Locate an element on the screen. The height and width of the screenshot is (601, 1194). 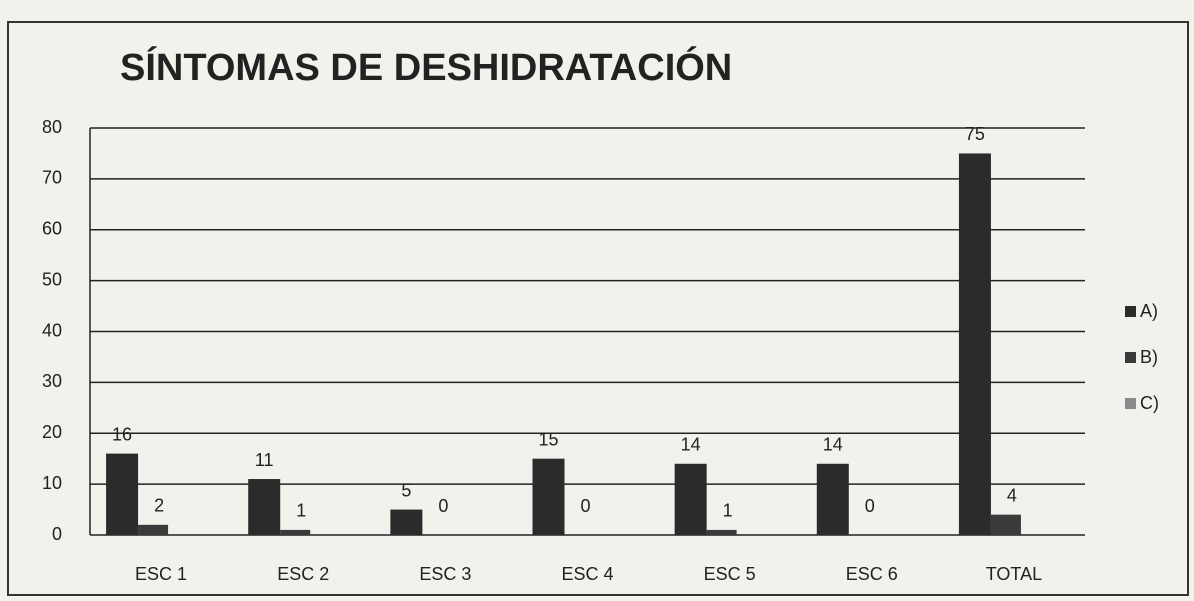
data-label: 5 is located at coordinates (406, 490).